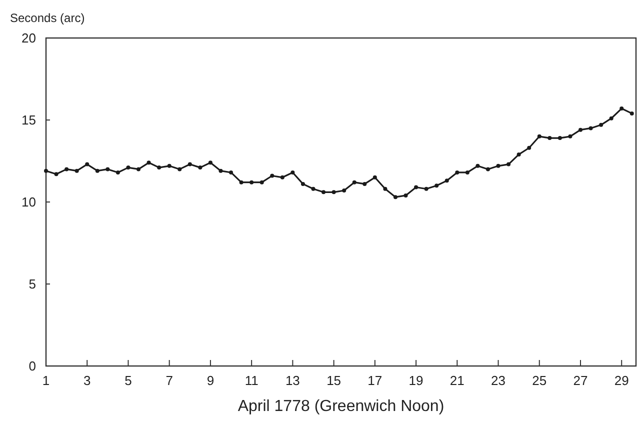 The height and width of the screenshot is (421, 638). Describe the element at coordinates (251, 380) in the screenshot. I see `x-tick-label: 11` at that location.